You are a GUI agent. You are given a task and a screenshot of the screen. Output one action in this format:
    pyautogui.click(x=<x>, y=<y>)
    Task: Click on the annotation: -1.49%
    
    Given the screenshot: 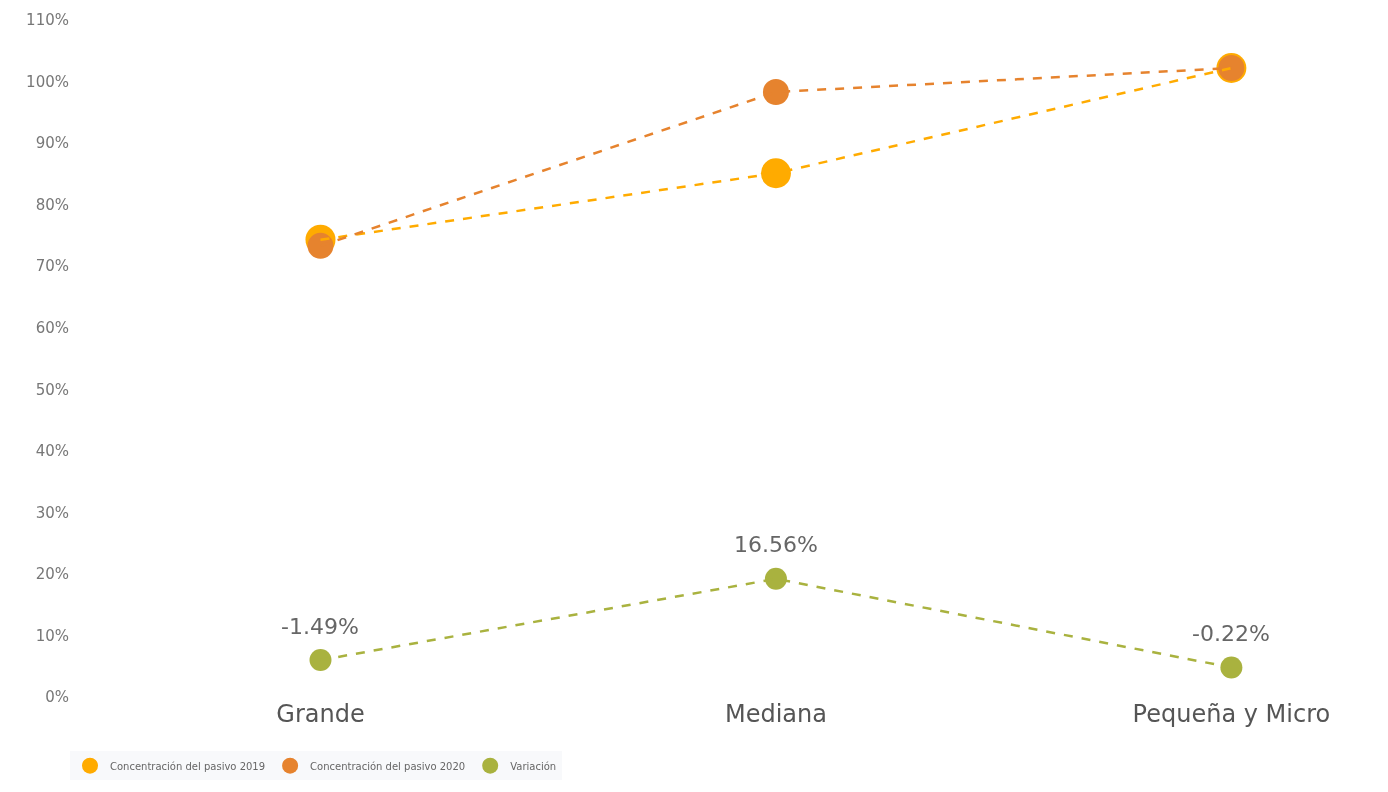 What is the action you would take?
    pyautogui.click(x=320, y=626)
    